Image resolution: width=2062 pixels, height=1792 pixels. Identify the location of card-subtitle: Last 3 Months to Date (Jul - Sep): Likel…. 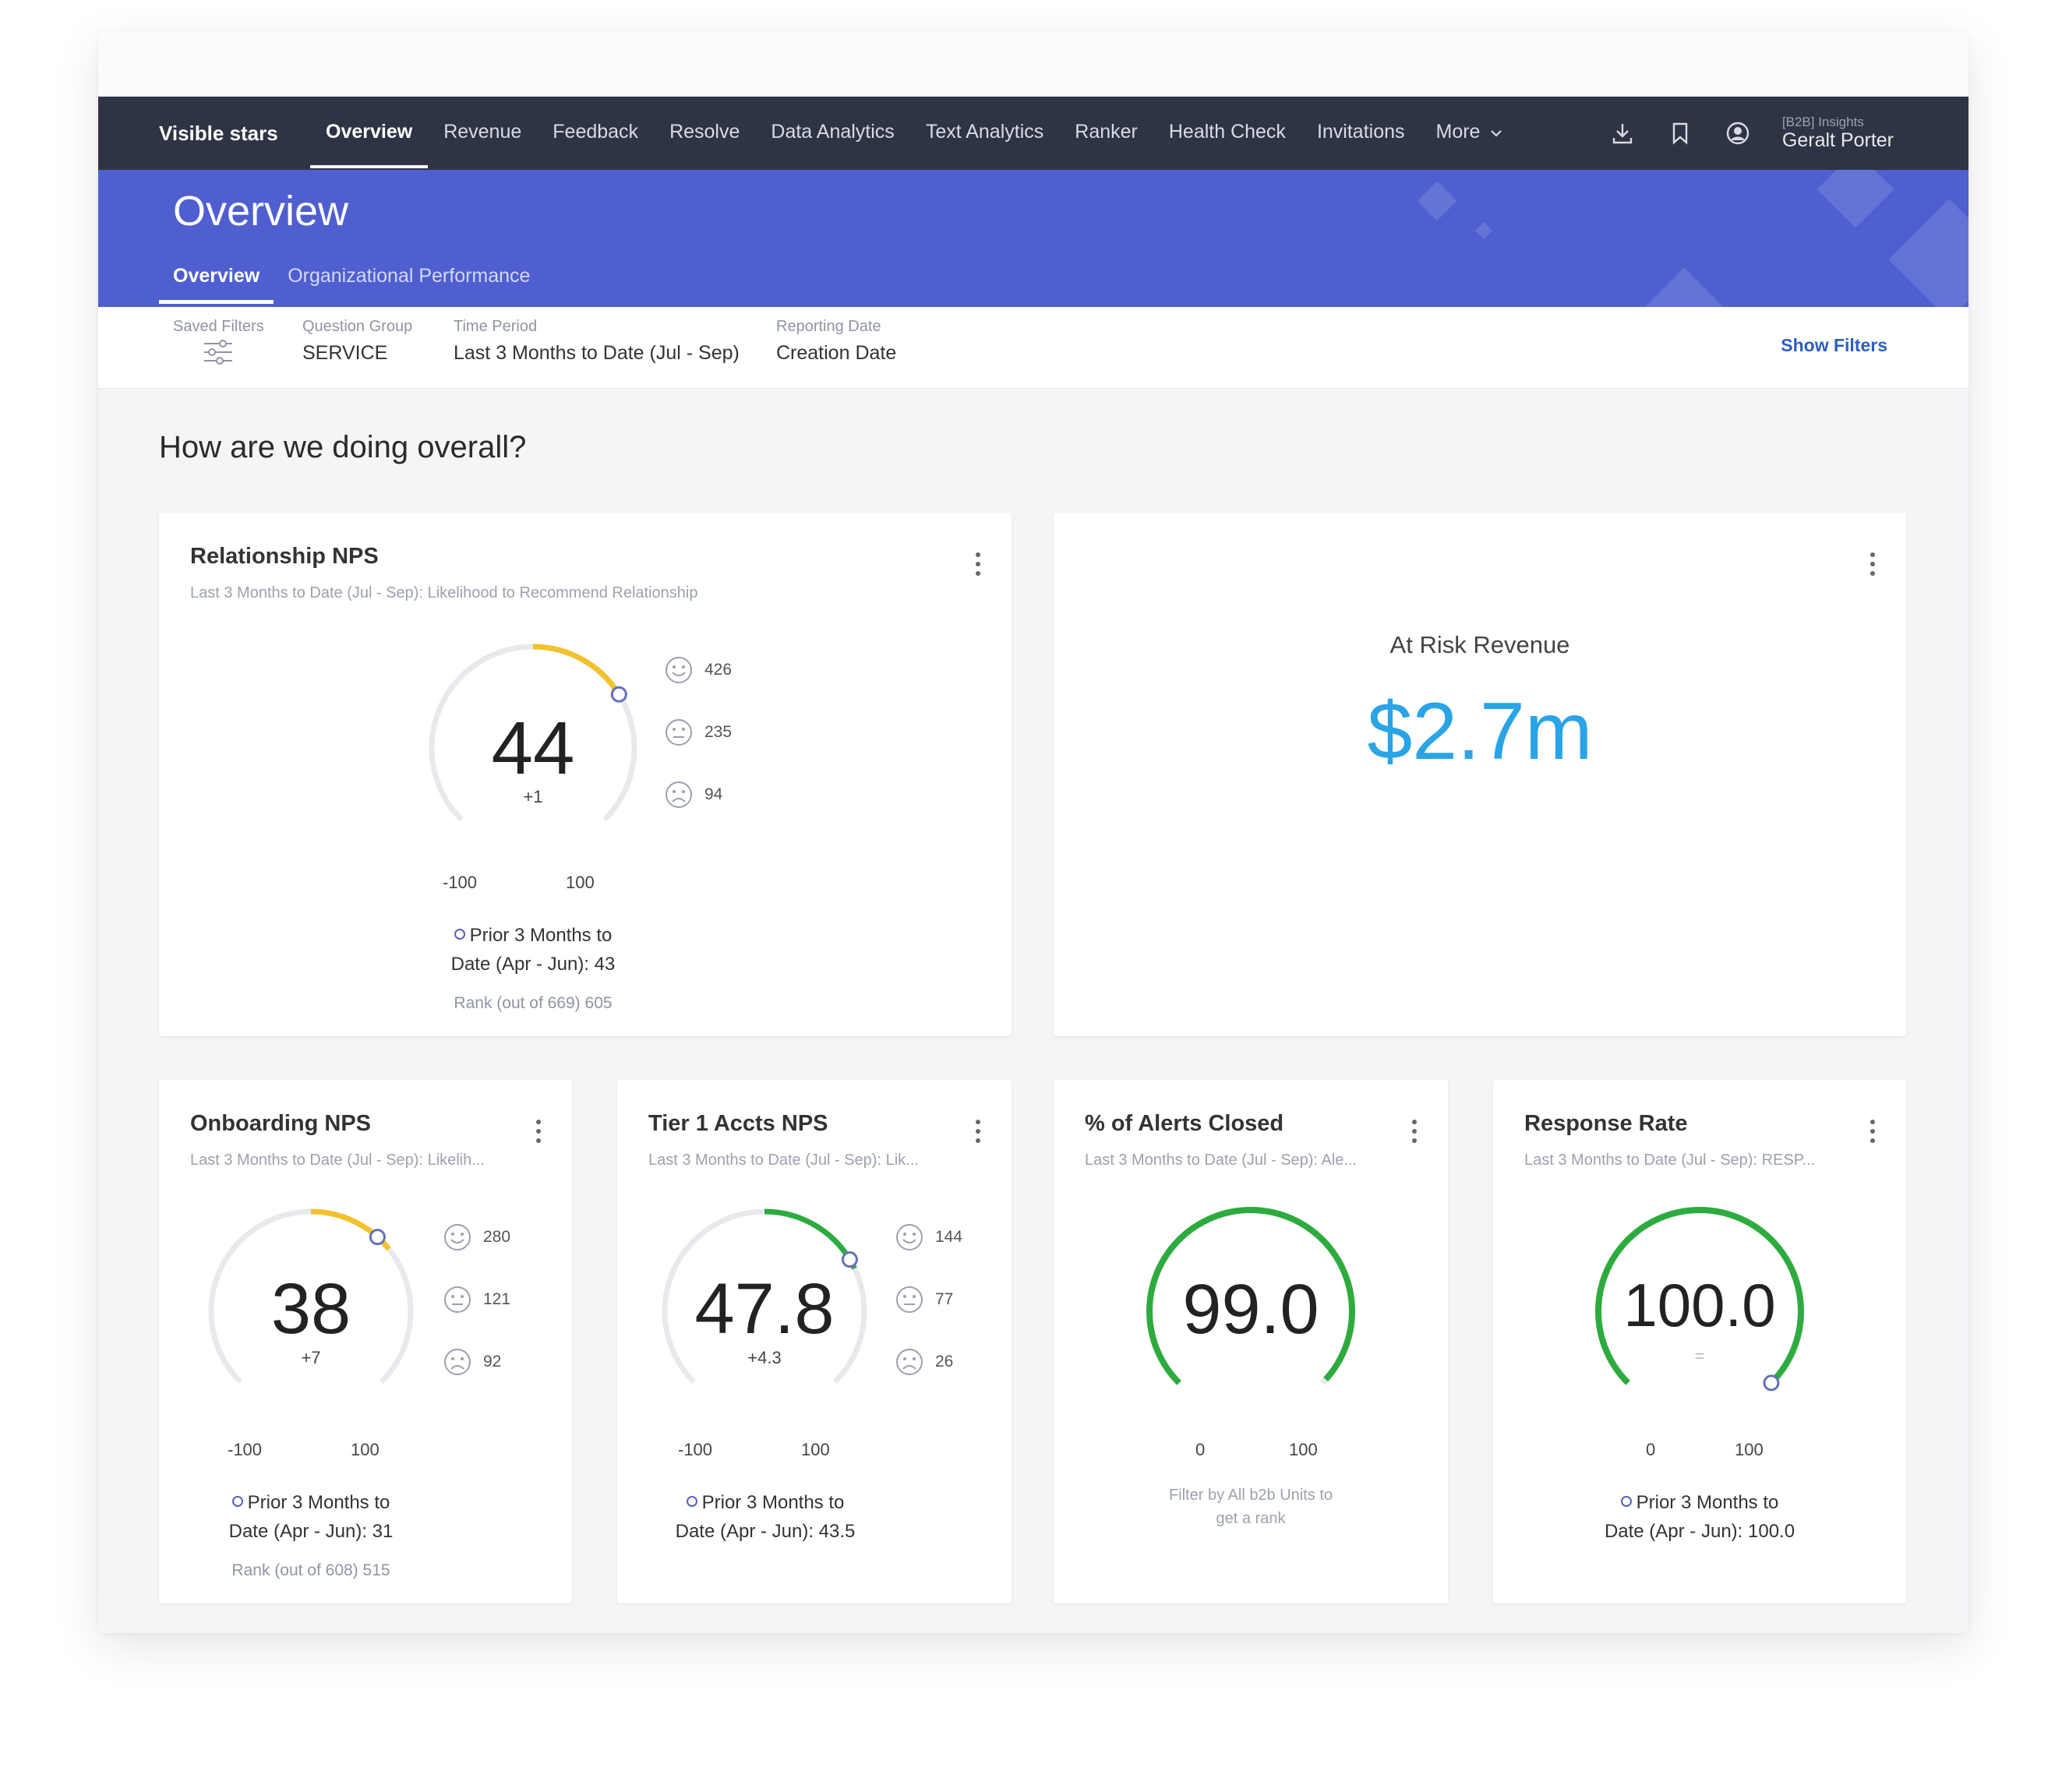
(337, 1160).